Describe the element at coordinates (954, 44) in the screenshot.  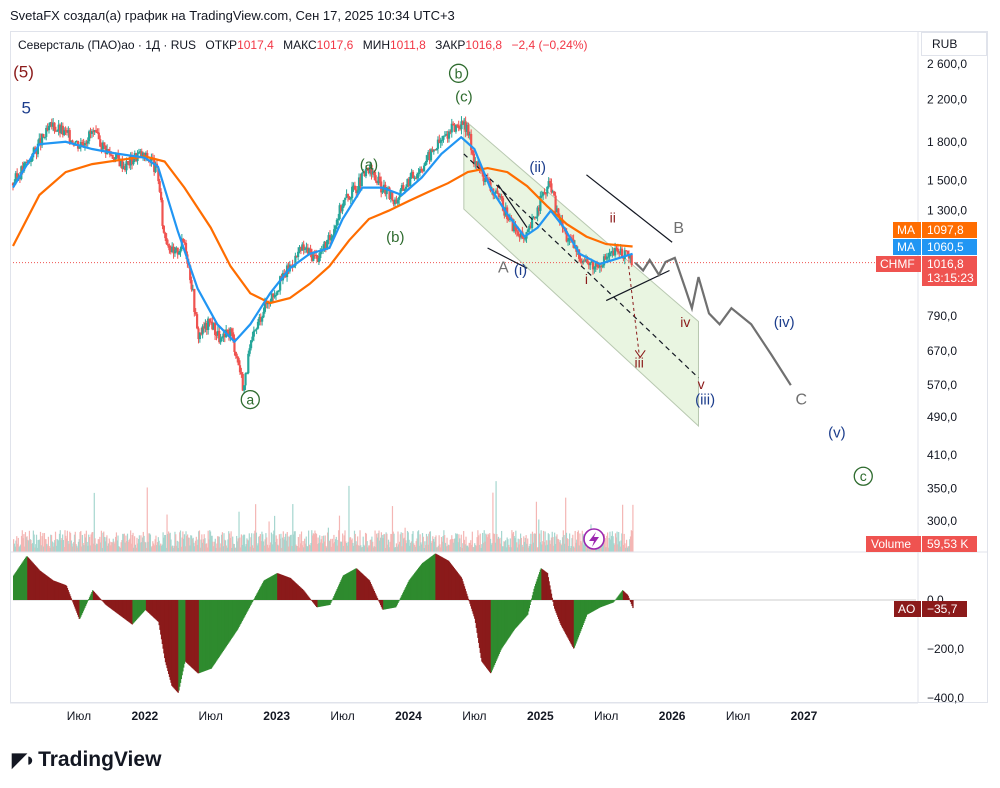
I see `currency-selector: RUB` at that location.